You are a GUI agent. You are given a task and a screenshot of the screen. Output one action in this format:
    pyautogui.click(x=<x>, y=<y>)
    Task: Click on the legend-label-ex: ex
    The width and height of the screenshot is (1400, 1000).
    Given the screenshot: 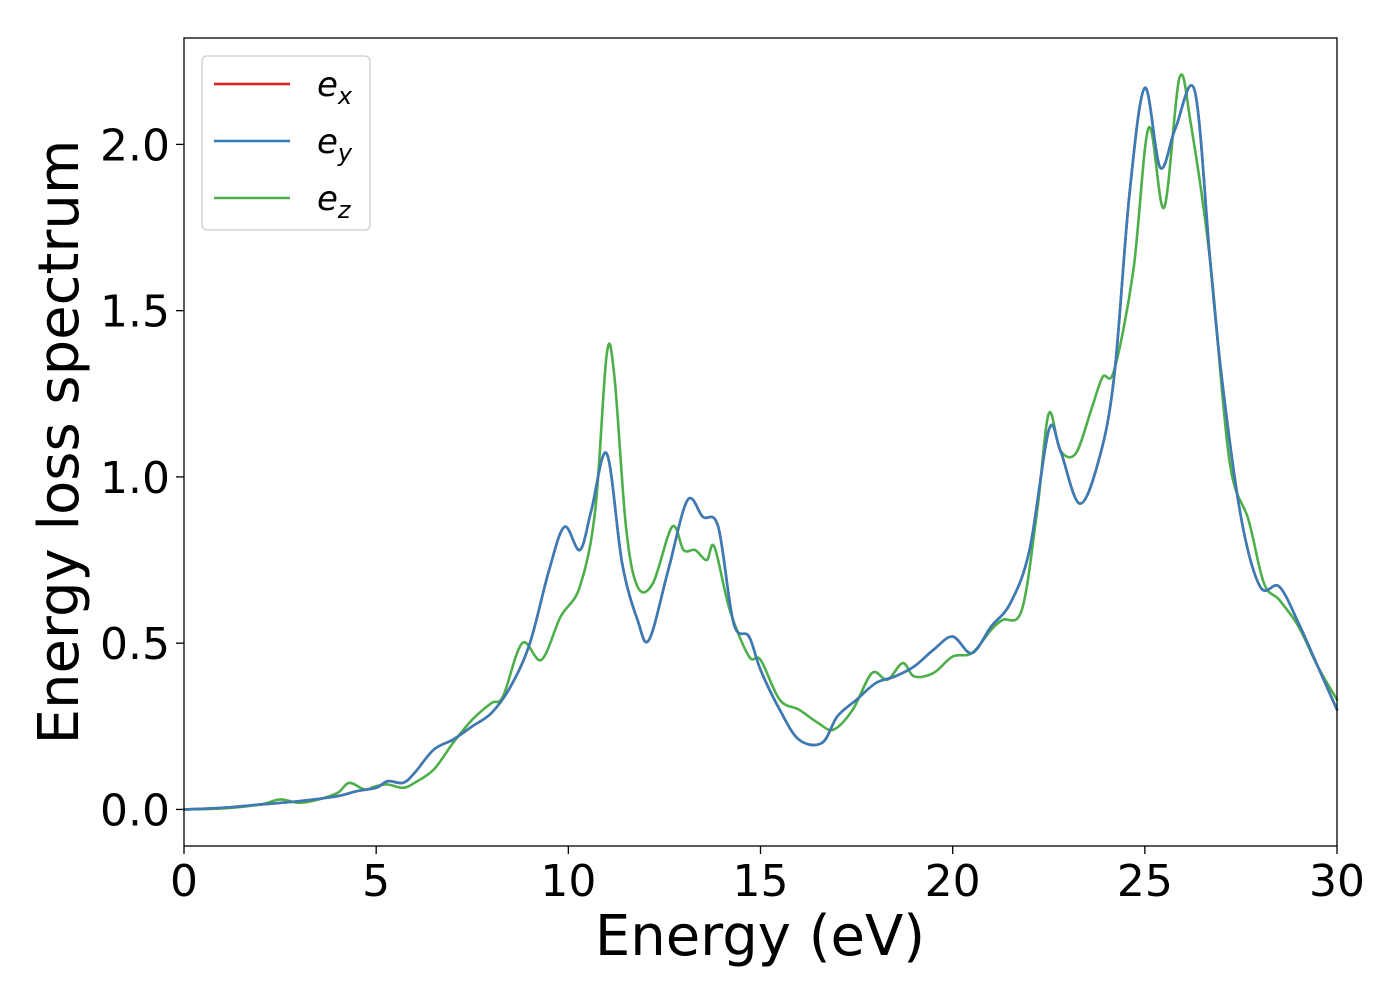 What is the action you would take?
    pyautogui.click(x=335, y=87)
    